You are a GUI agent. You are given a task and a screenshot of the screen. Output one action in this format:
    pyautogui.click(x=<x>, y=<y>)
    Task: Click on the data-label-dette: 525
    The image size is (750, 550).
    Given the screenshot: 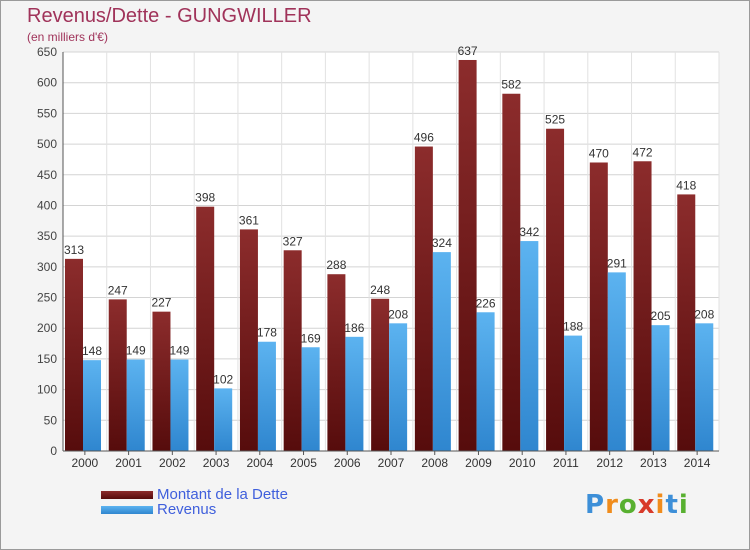 What is the action you would take?
    pyautogui.click(x=555, y=120)
    